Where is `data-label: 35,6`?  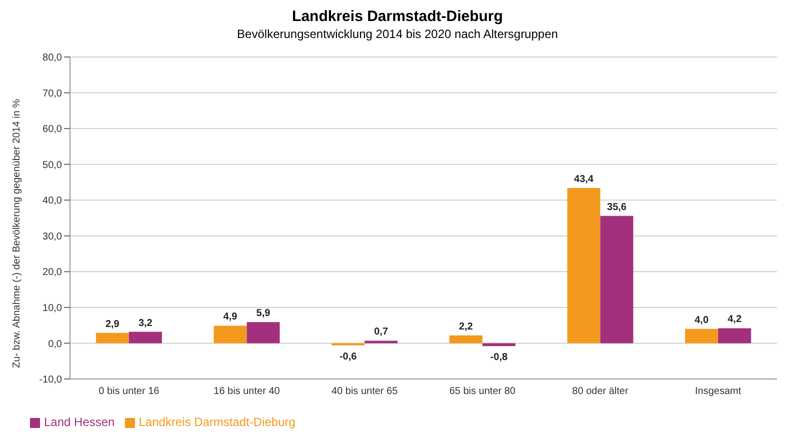
data-label: 35,6 is located at coordinates (617, 207).